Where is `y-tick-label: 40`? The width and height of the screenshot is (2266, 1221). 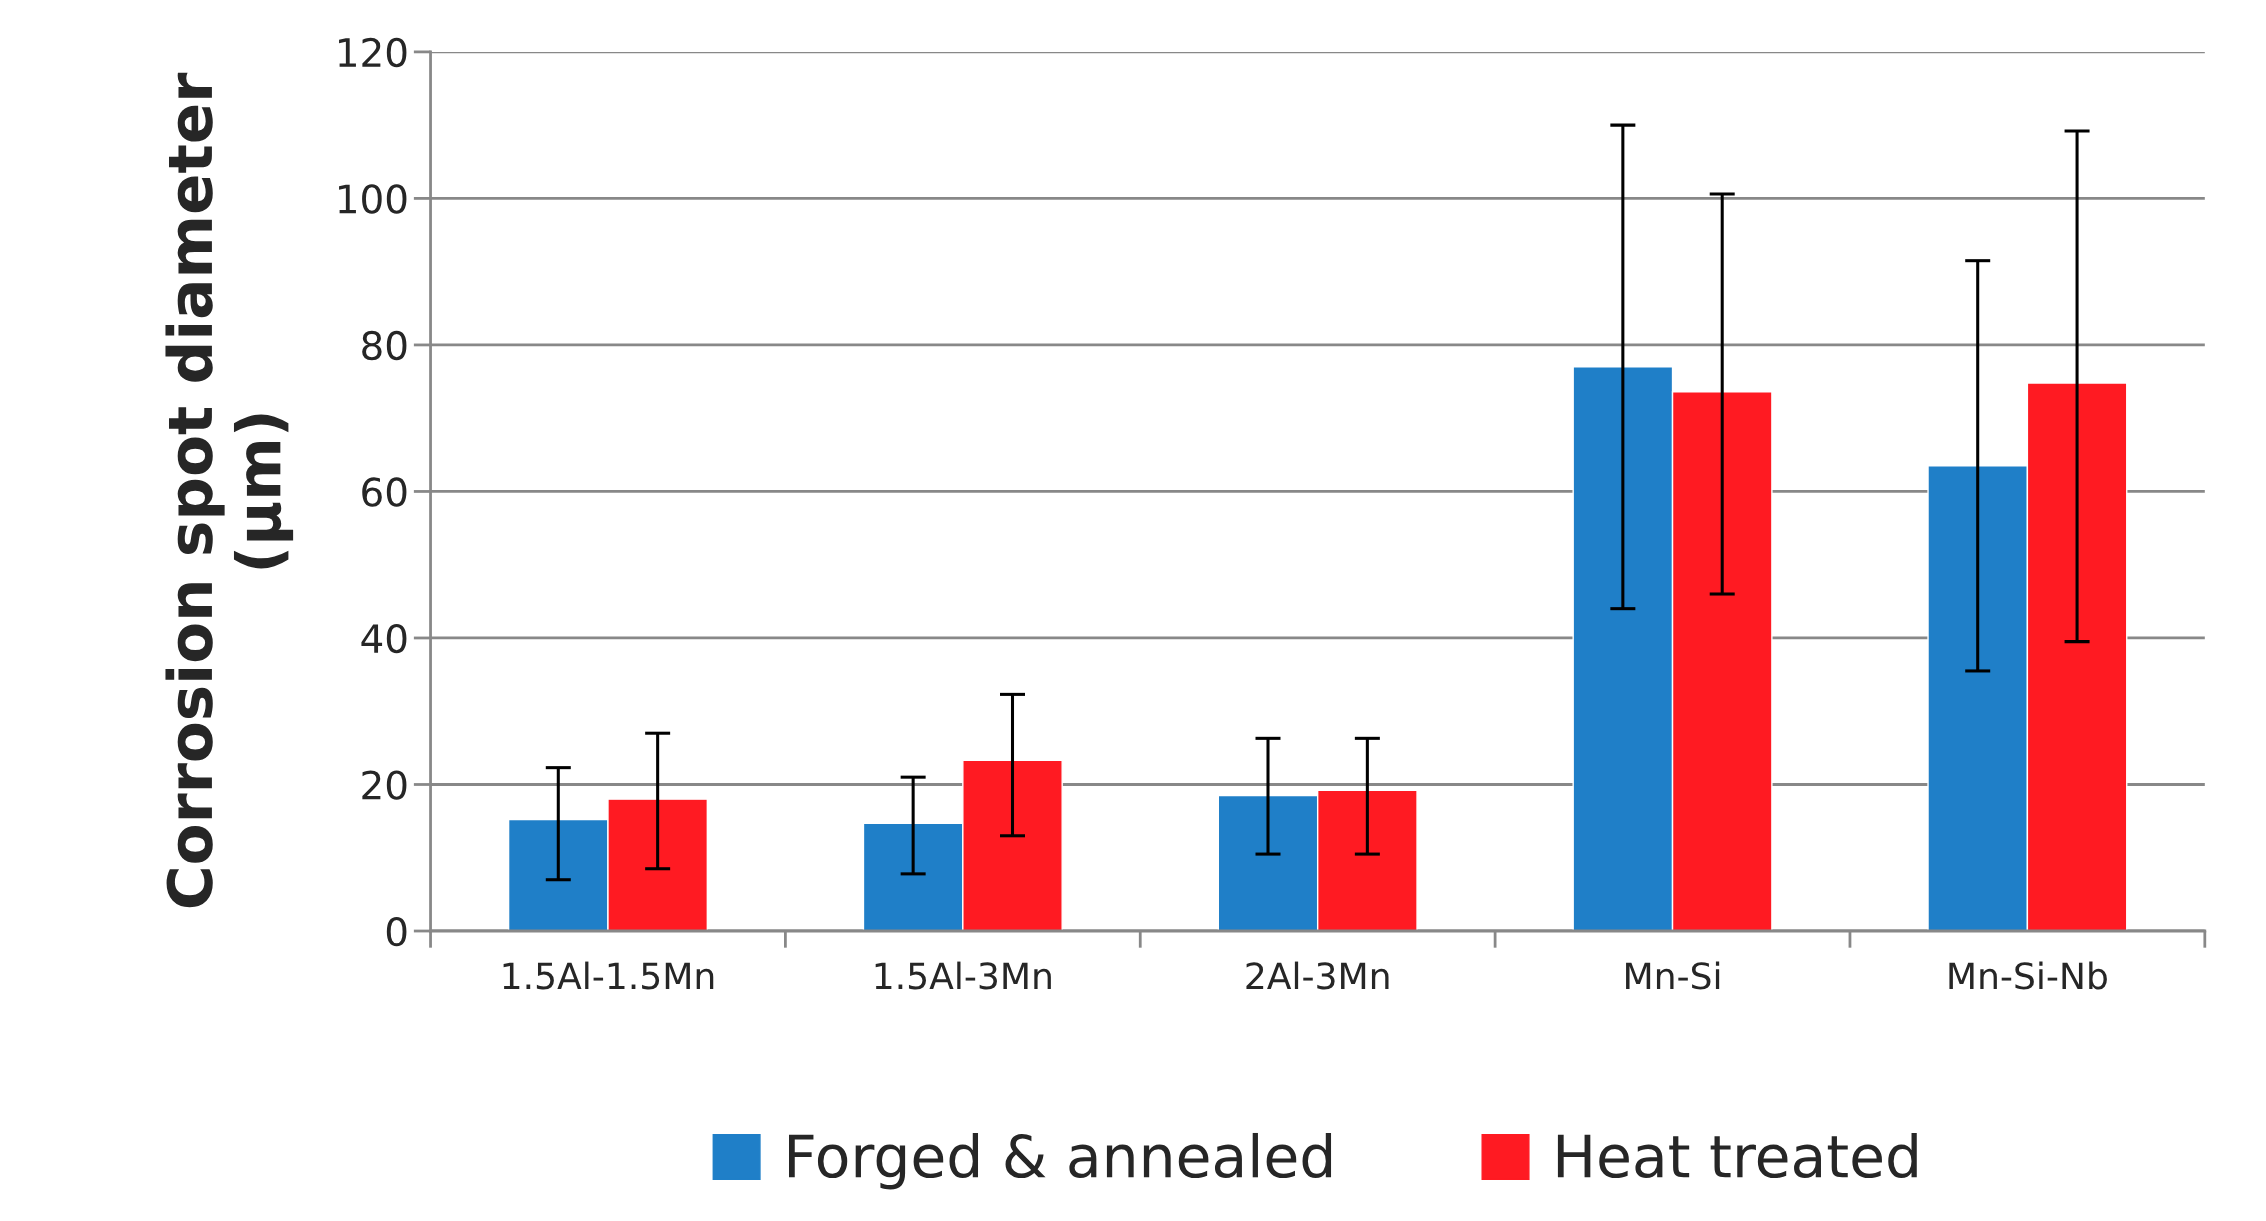 y-tick-label: 40 is located at coordinates (384, 638).